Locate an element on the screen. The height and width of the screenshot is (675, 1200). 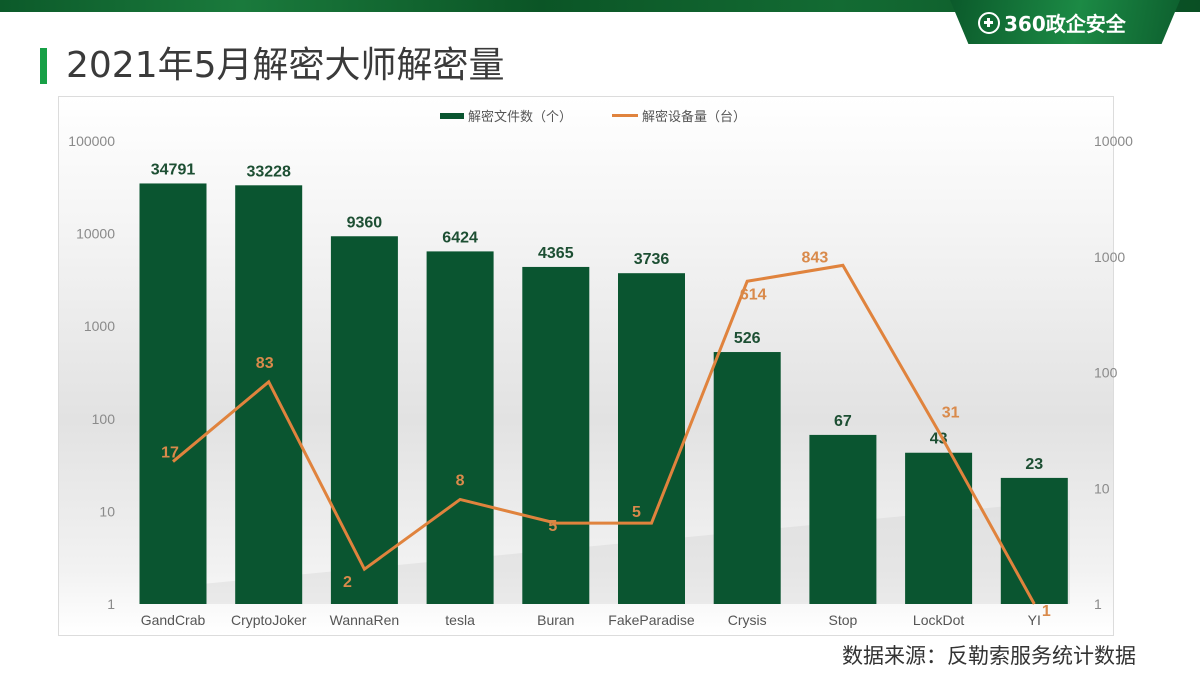
left-axis-tick: 100 is located at coordinates (104, 419).